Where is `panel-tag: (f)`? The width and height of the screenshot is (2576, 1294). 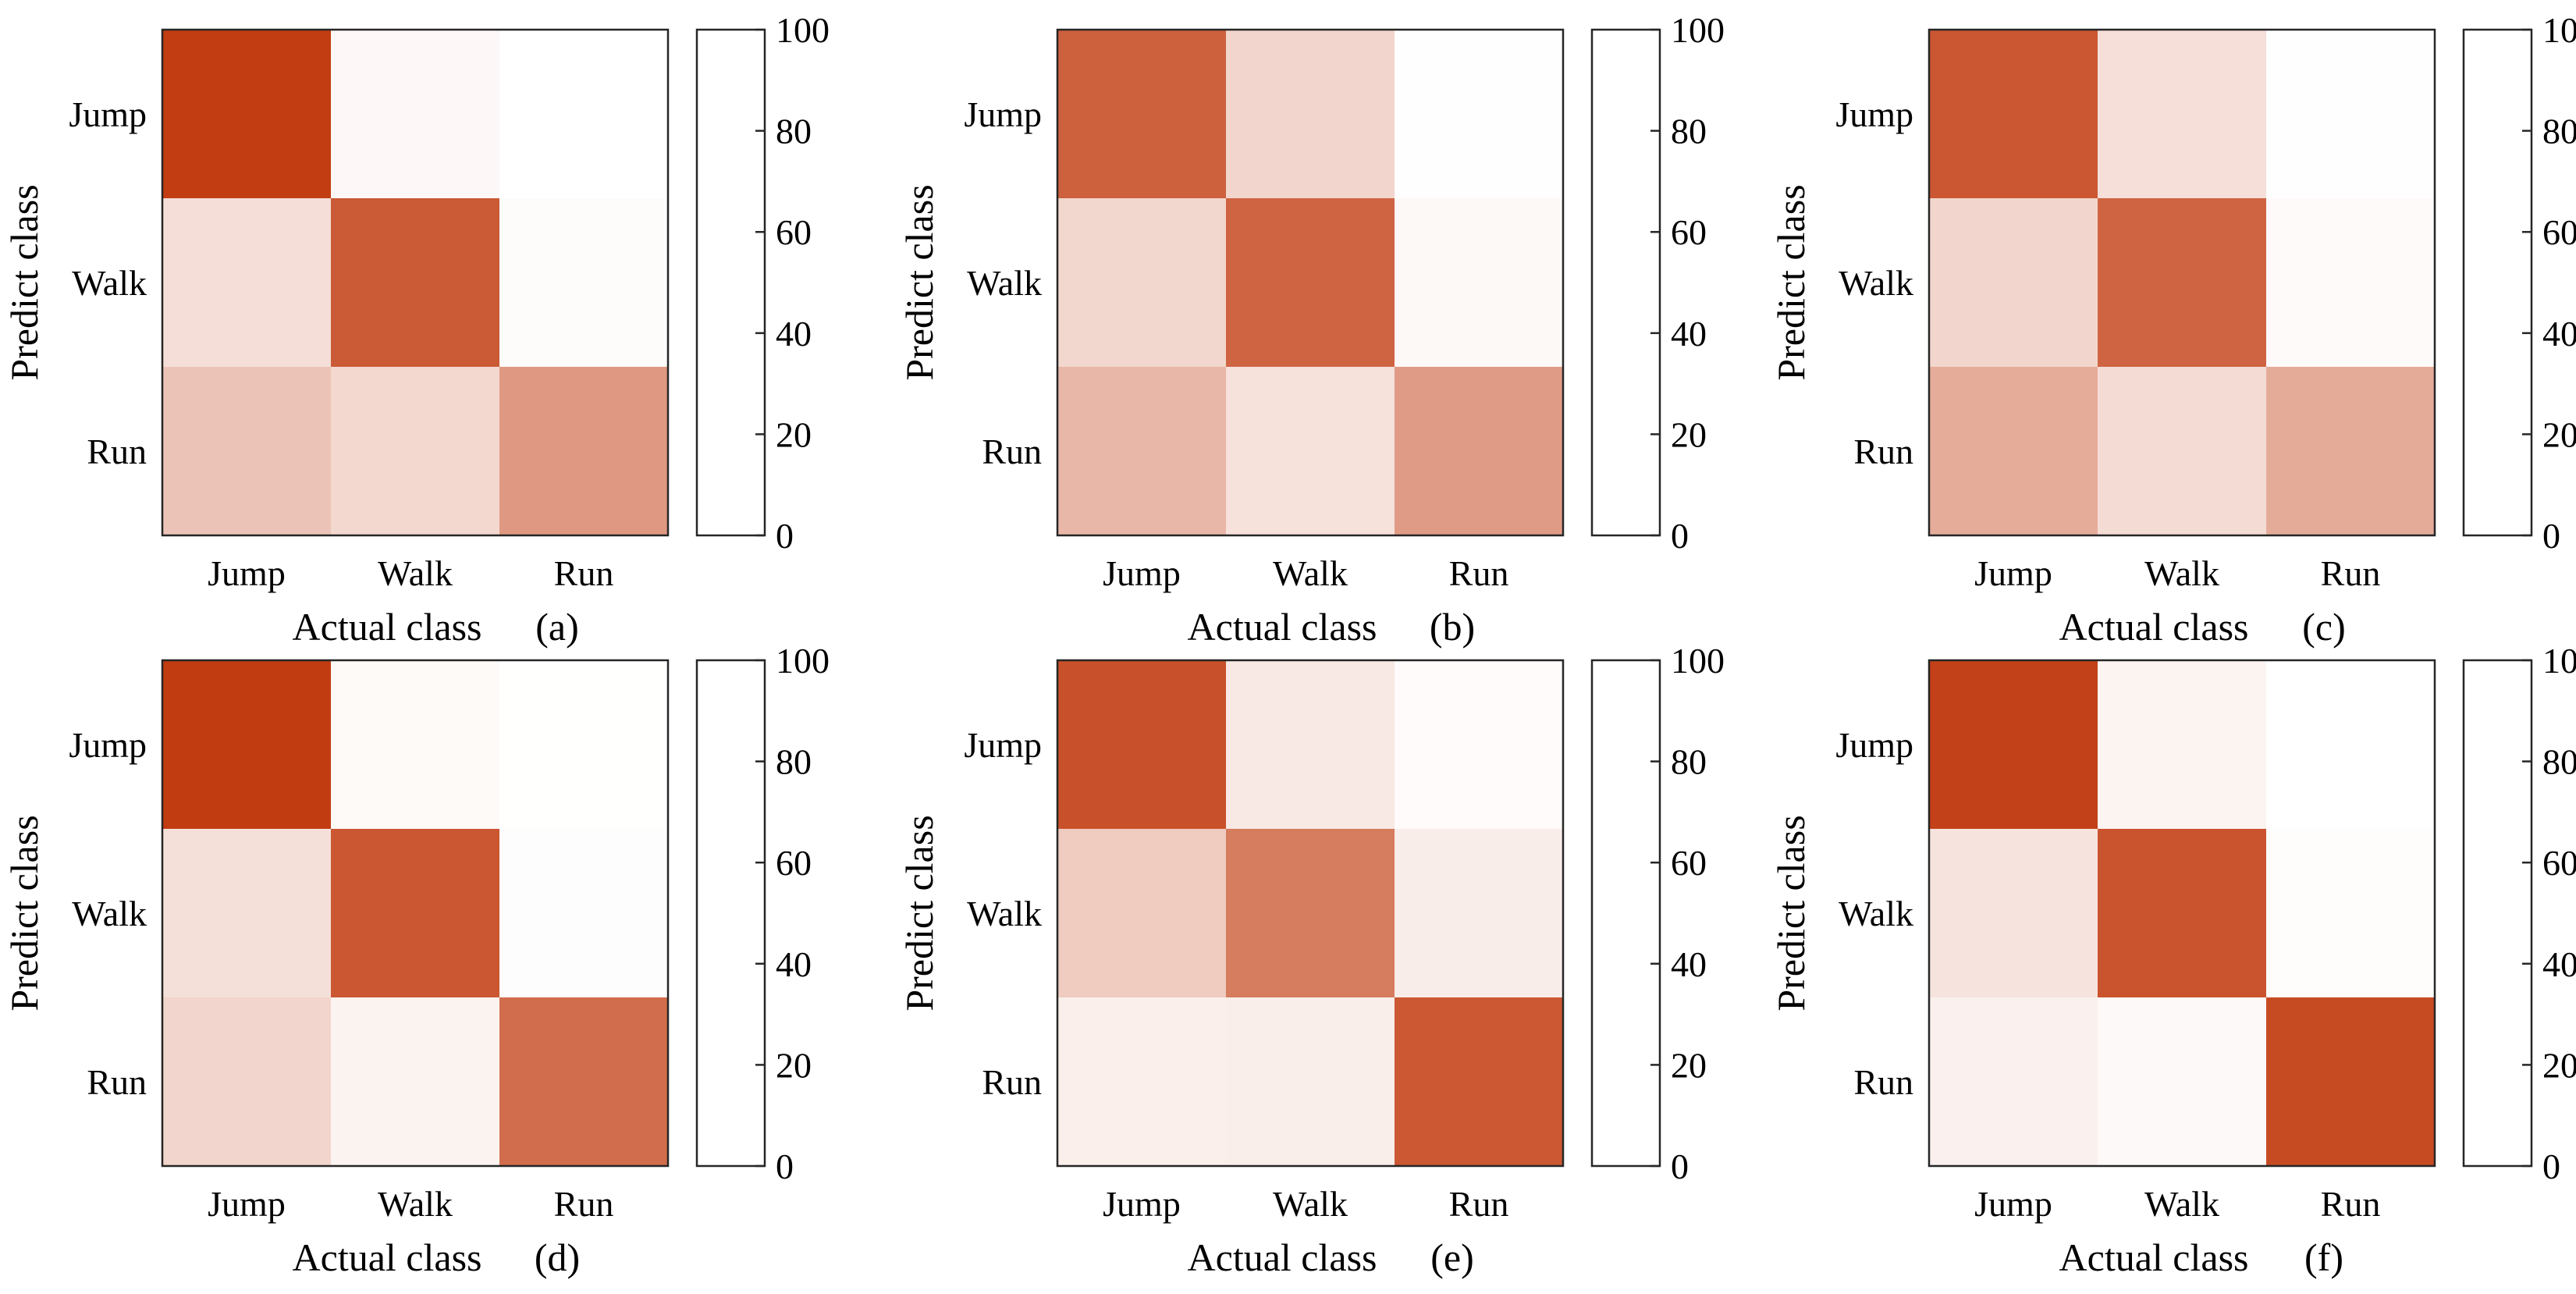 panel-tag: (f) is located at coordinates (2324, 1257).